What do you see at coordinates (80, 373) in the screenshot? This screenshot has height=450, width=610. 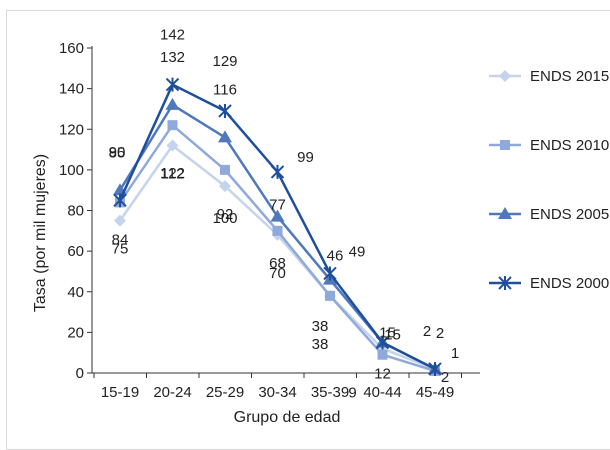 I see `y-tick-label: 0` at bounding box center [80, 373].